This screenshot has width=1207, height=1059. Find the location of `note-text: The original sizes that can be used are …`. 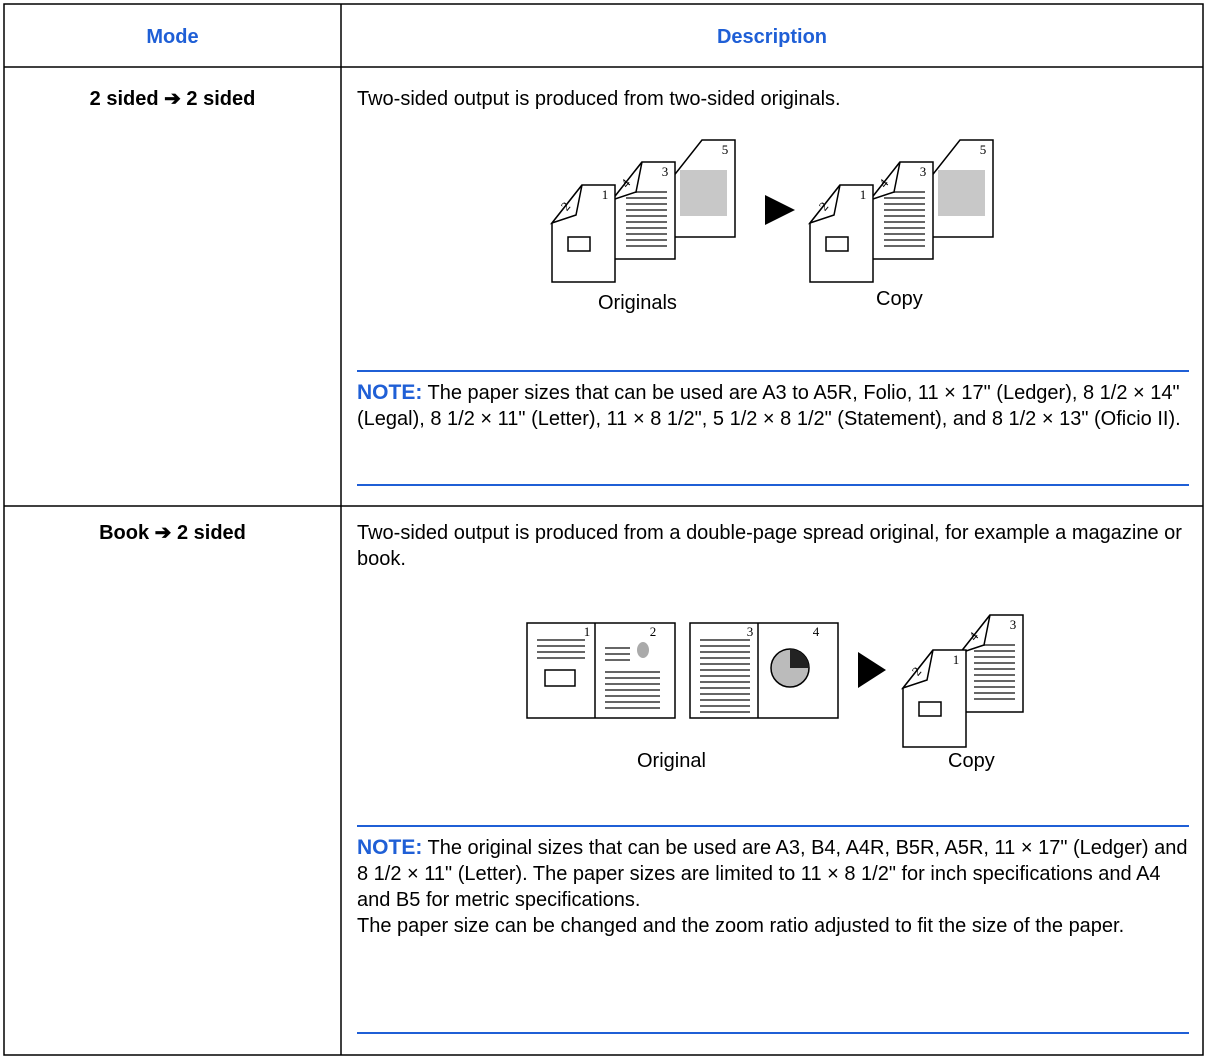

note-text: The original sizes that can be used are … is located at coordinates (772, 874).